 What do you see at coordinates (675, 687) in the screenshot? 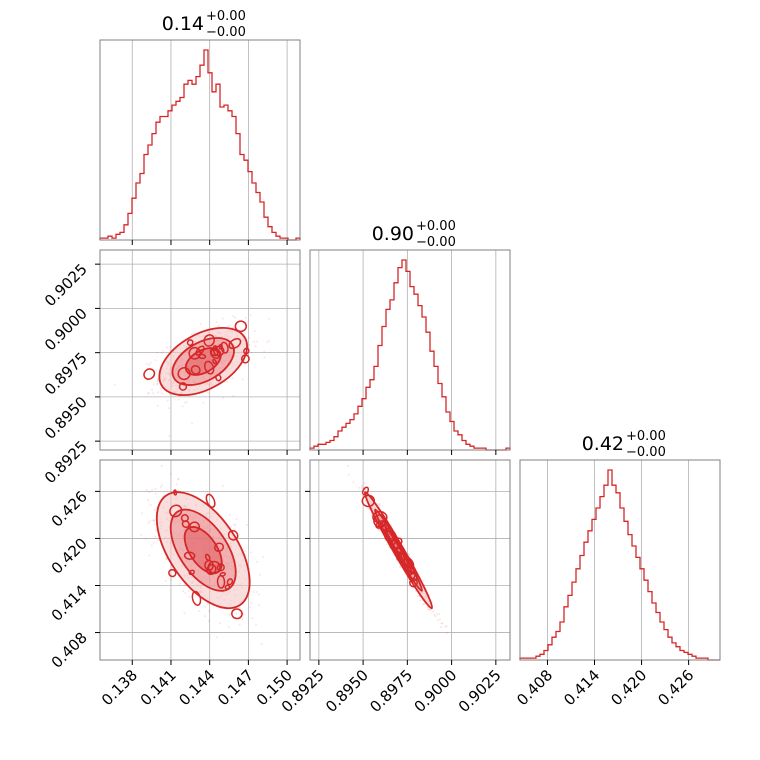
I see `x-tick-label: 0.426` at bounding box center [675, 687].